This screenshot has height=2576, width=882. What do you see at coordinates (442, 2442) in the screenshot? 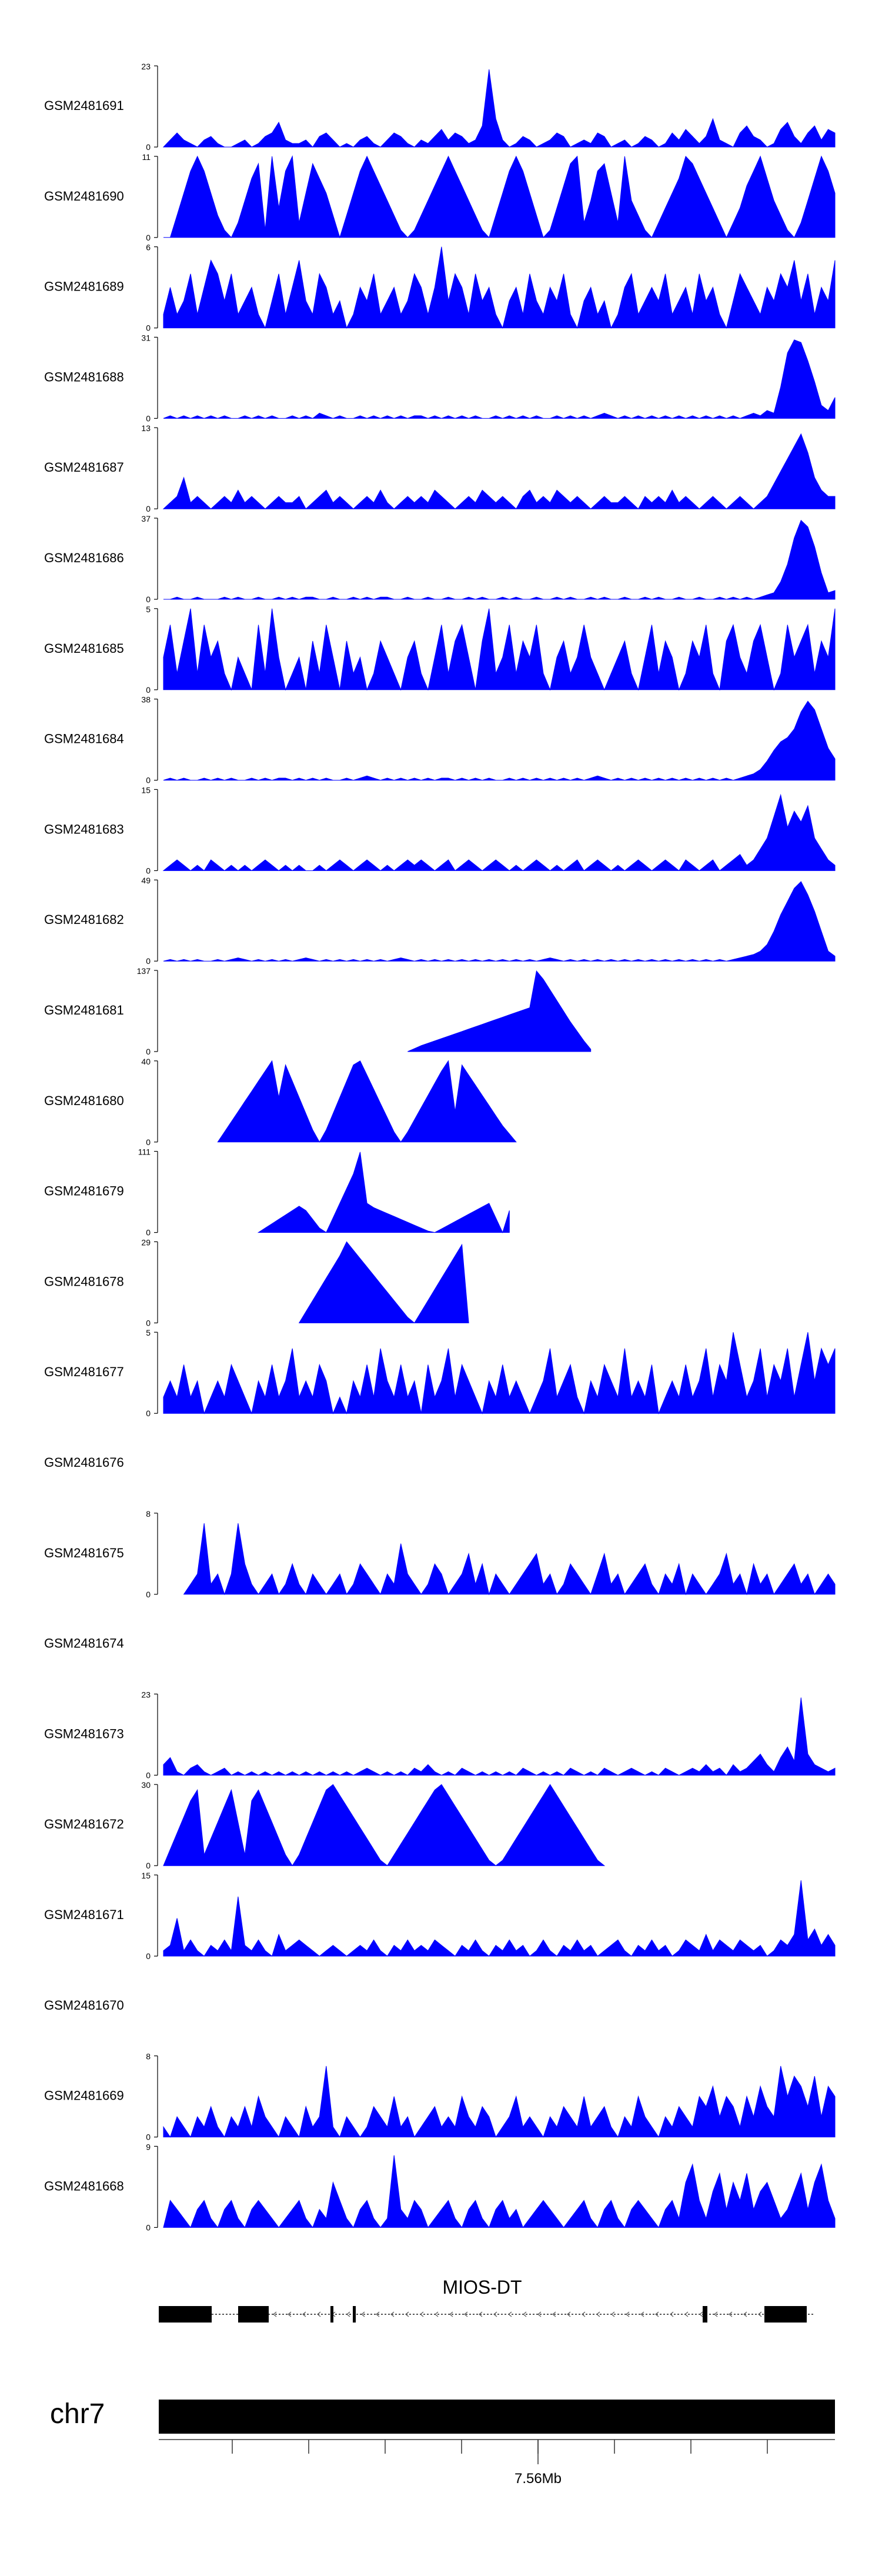
I see `chromosome-track: chr7 7.56Mb` at bounding box center [442, 2442].